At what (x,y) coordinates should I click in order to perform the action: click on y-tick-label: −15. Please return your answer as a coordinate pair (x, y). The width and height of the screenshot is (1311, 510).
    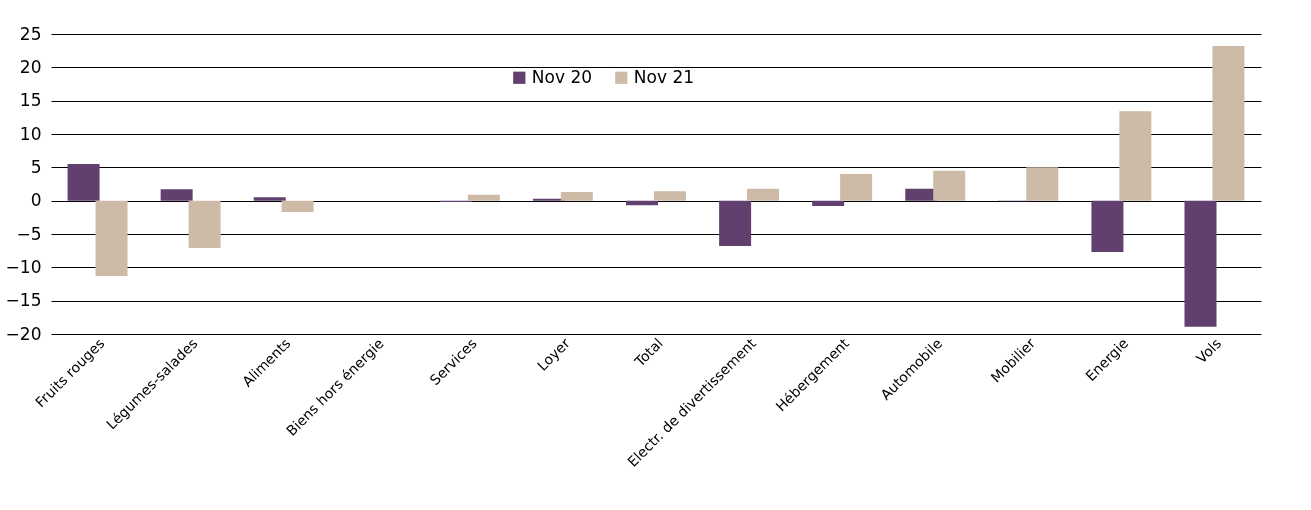
    Looking at the image, I should click on (23, 300).